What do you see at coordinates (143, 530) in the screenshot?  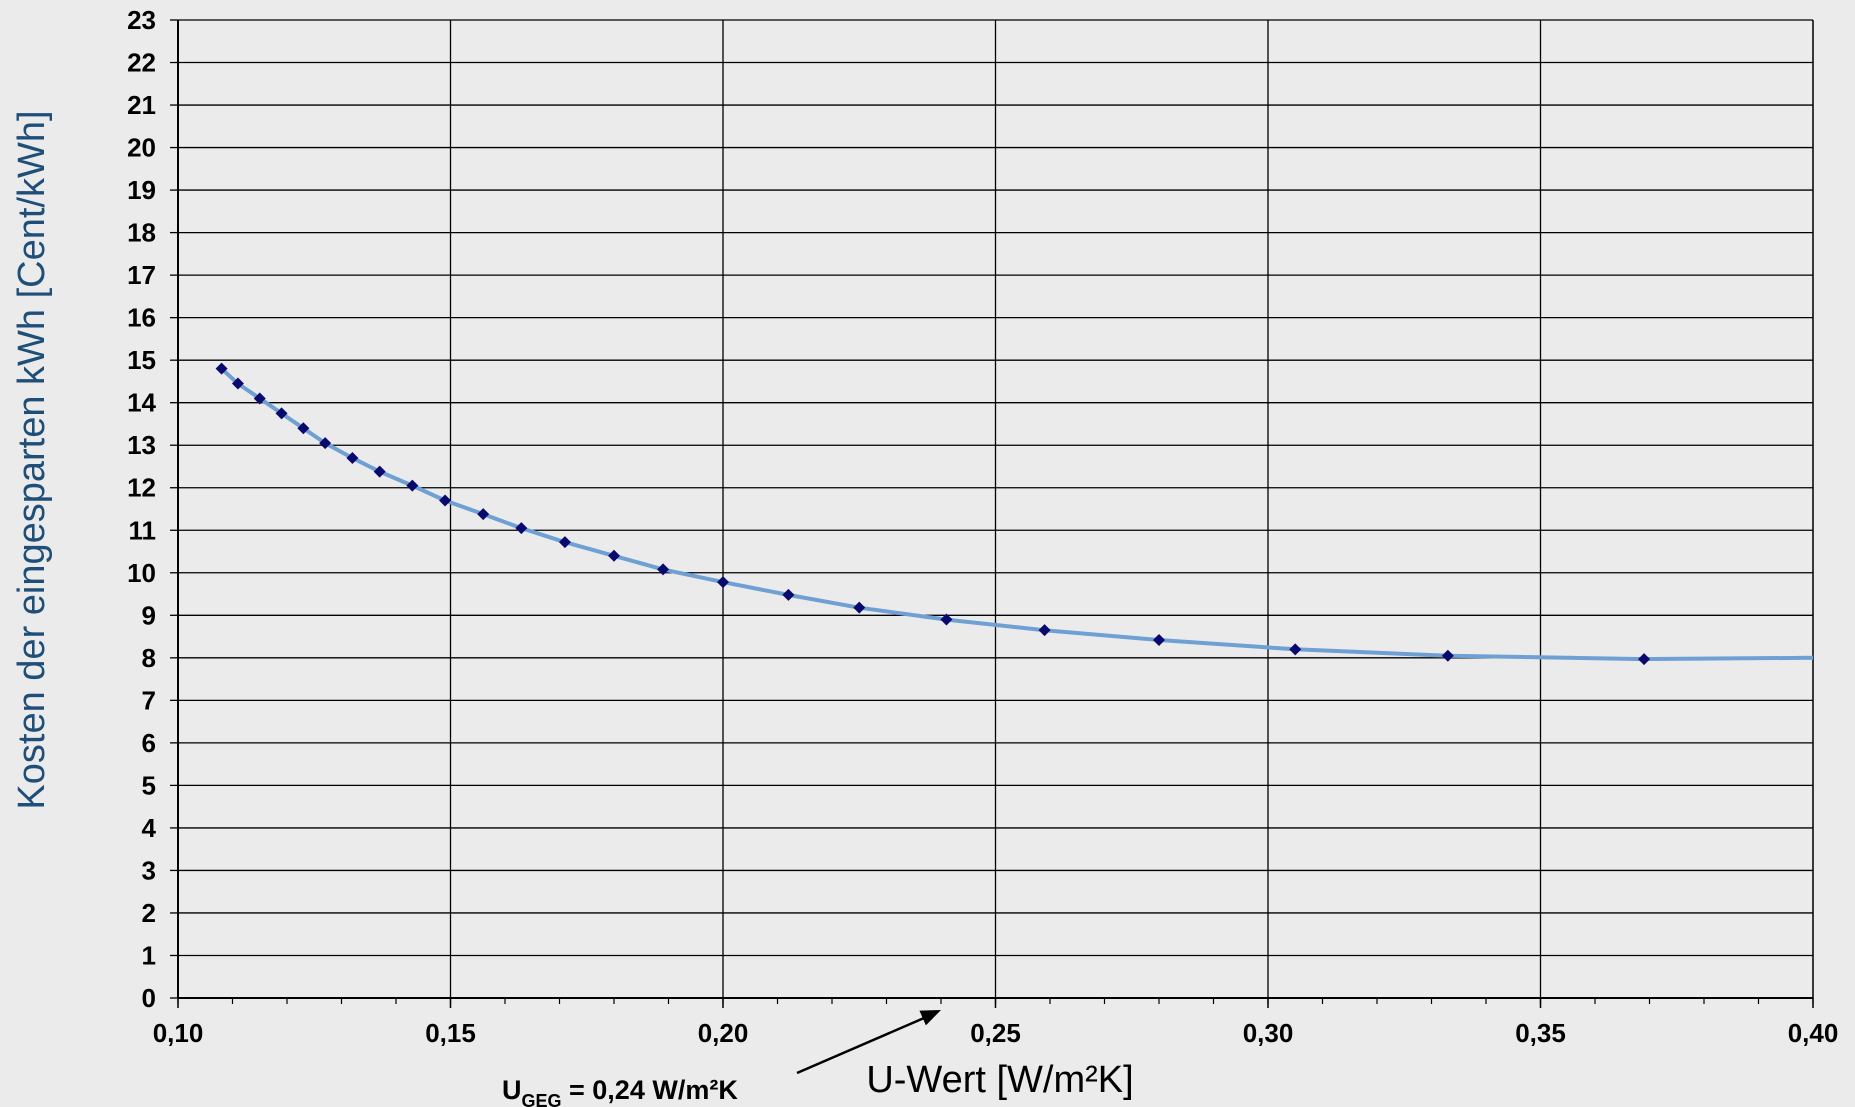 I see `y-tick-label: 11` at bounding box center [143, 530].